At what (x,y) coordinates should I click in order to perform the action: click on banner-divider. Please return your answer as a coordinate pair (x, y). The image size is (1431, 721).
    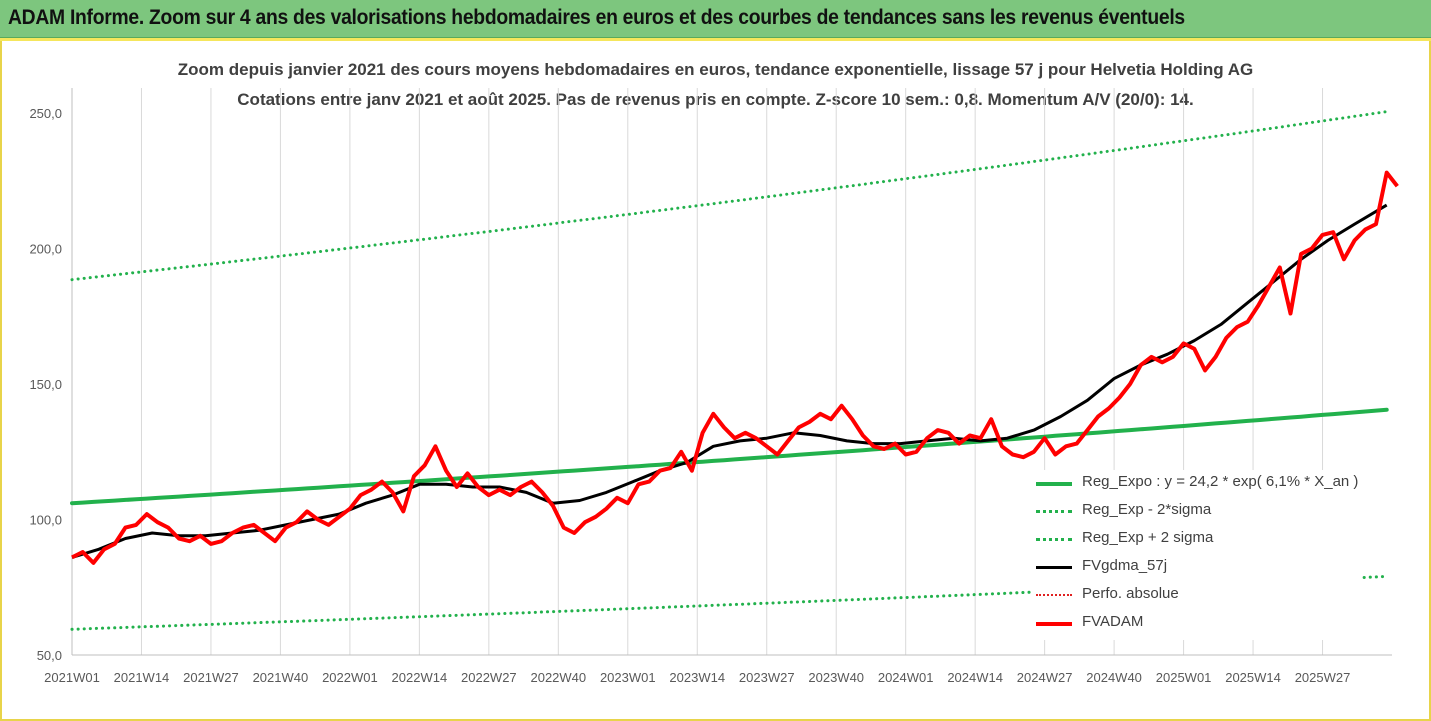
    Looking at the image, I should click on (715, 39).